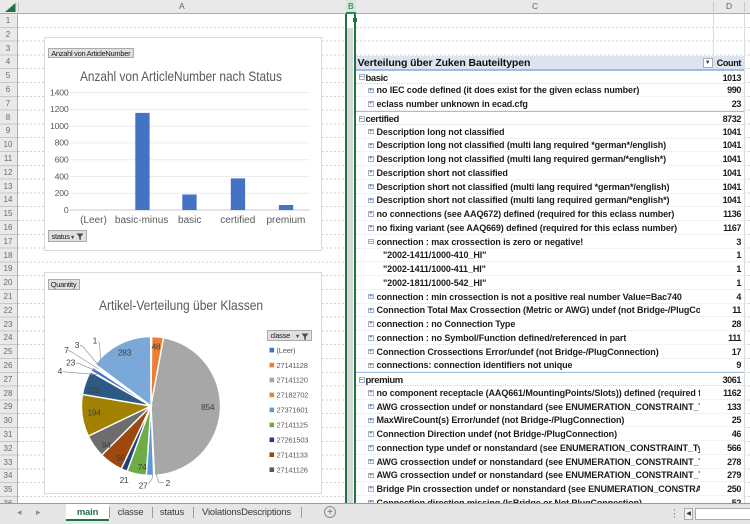  I want to click on svg-text: 27141126, so click(292, 469).